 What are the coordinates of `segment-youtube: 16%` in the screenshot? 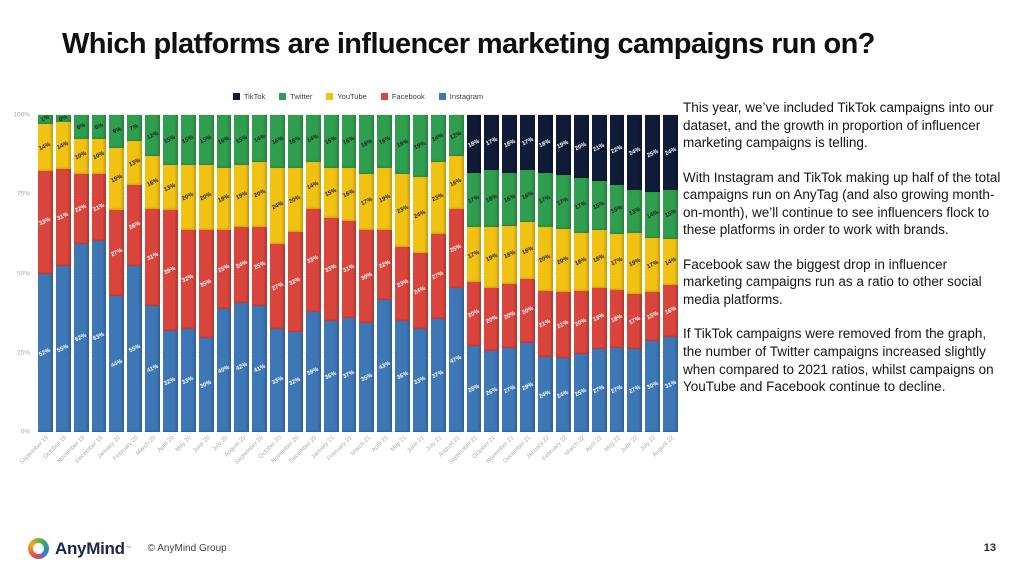 It's located at (456, 183).